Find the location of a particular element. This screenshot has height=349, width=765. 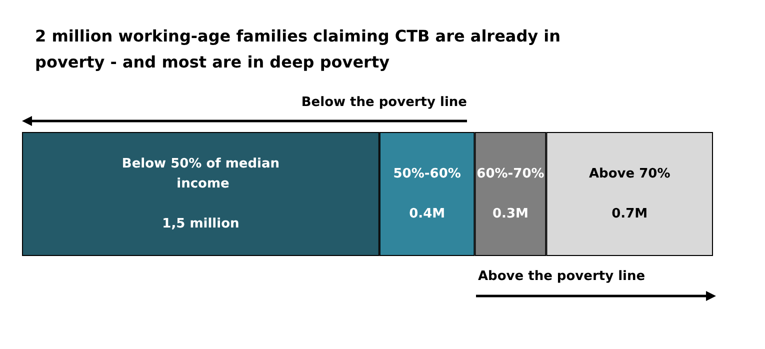

series-label: 60%-70% is located at coordinates (510, 174).